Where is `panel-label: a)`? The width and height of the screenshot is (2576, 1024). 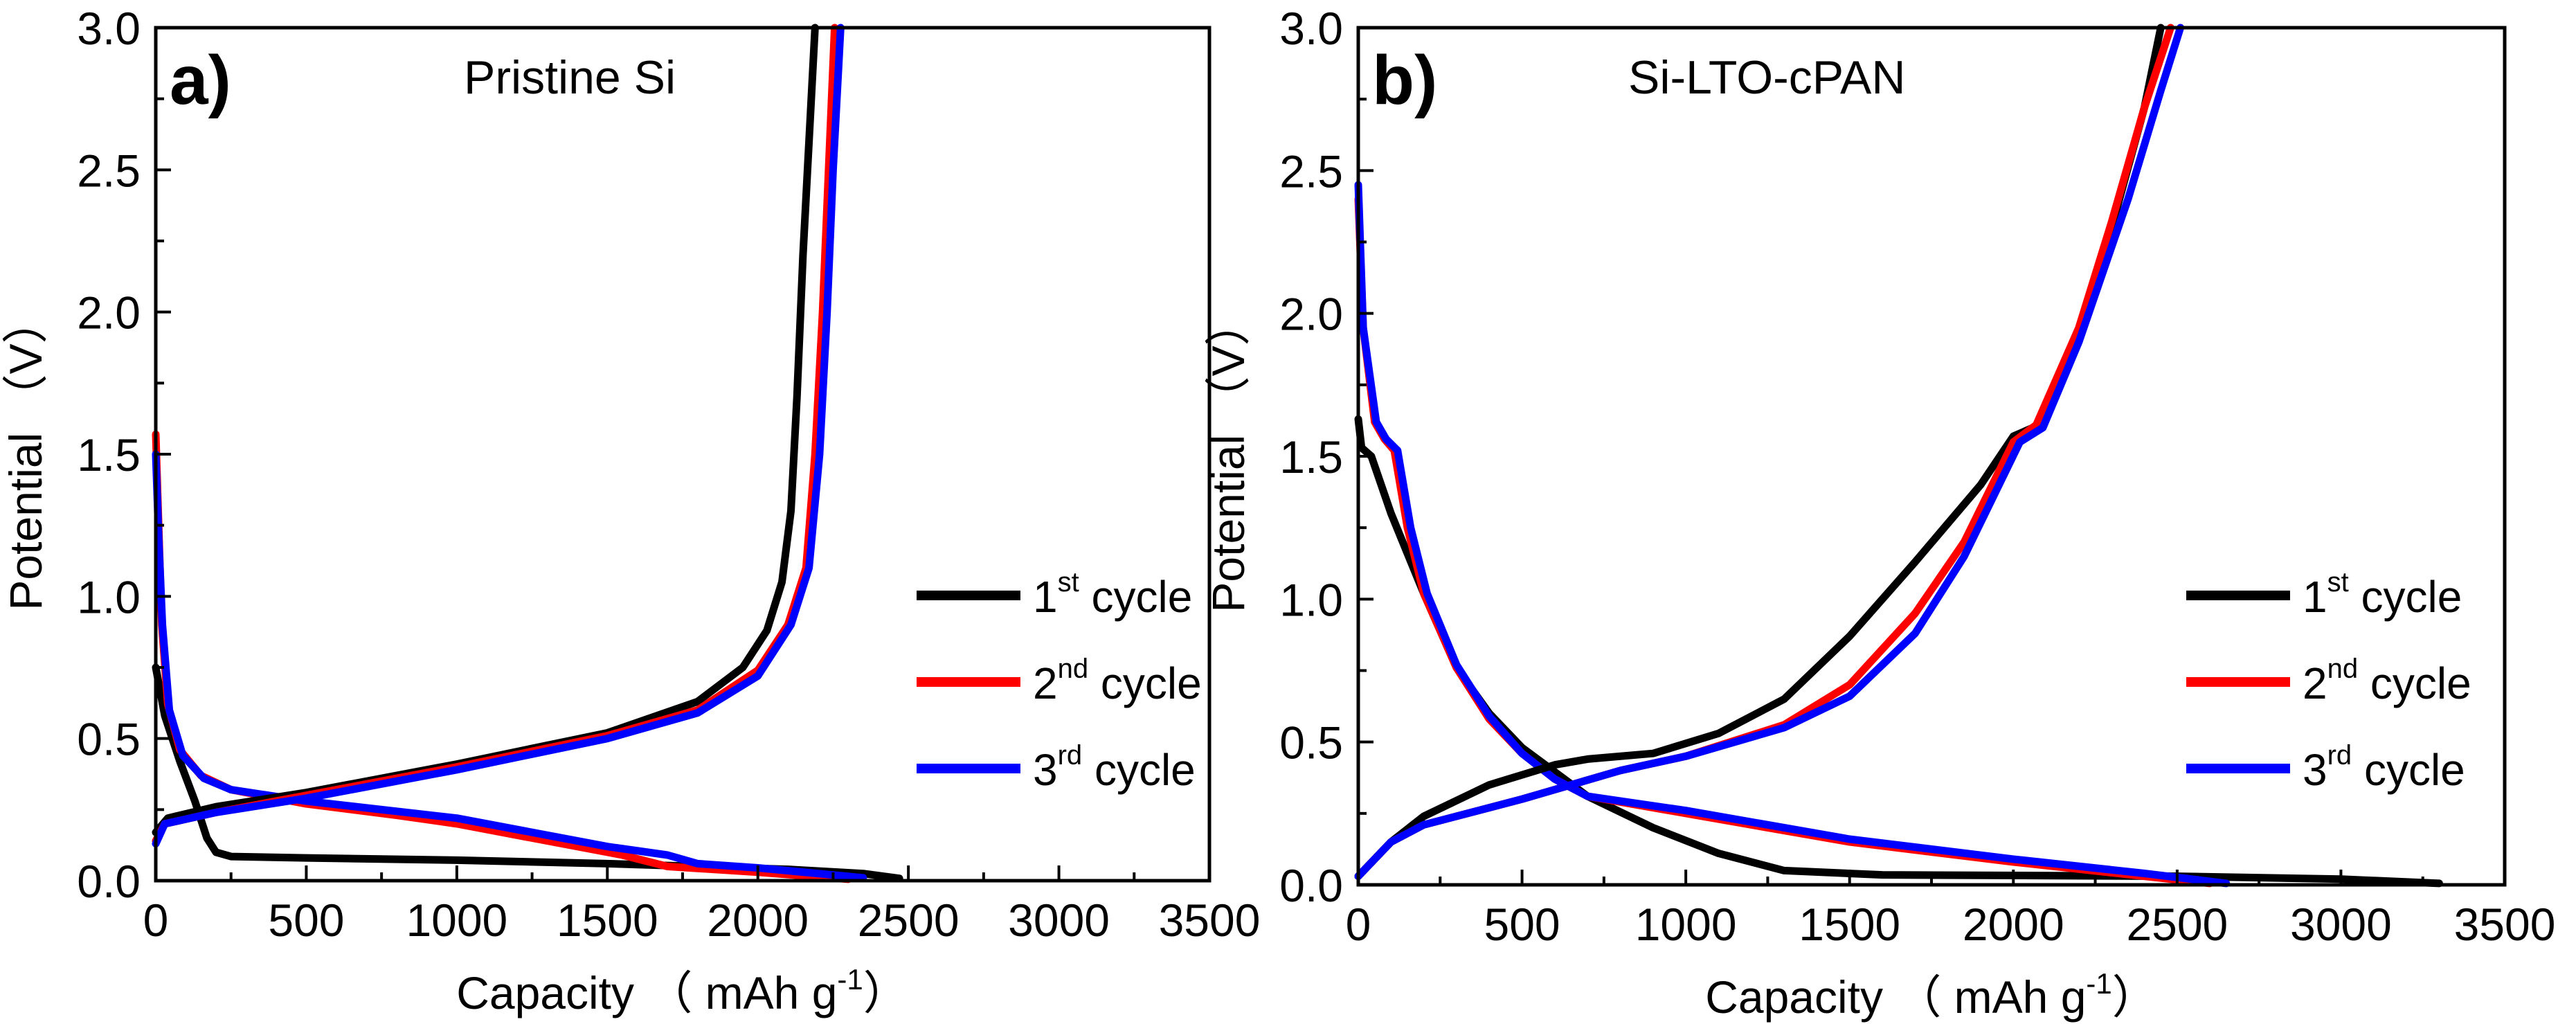 panel-label: a) is located at coordinates (201, 80).